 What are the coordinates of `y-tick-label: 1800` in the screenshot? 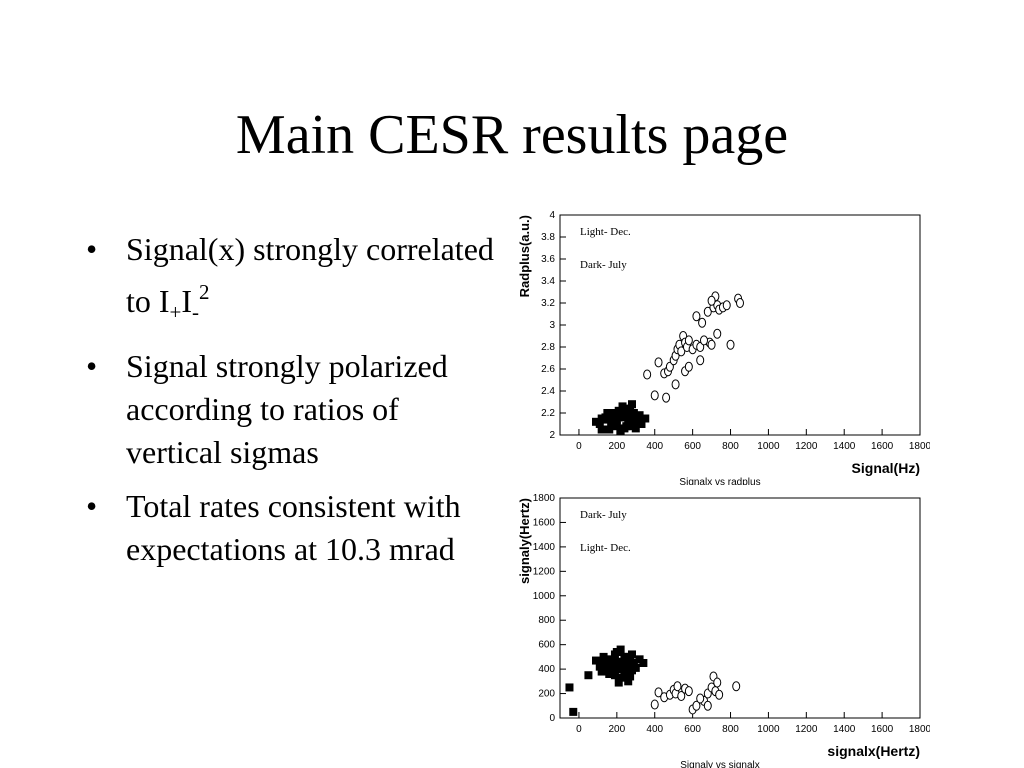 It's located at (544, 498).